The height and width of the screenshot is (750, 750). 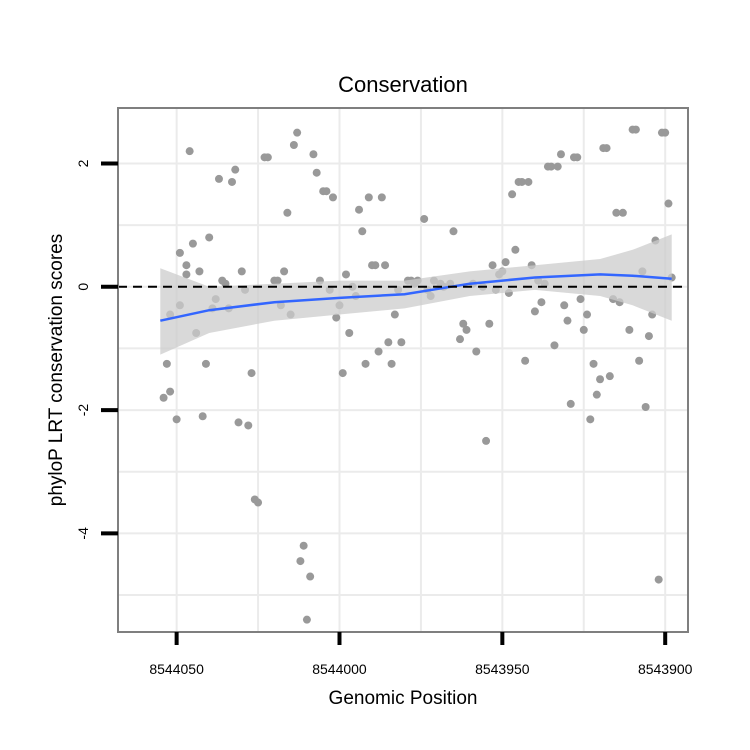 I want to click on y-tick-label: -2, so click(x=83, y=410).